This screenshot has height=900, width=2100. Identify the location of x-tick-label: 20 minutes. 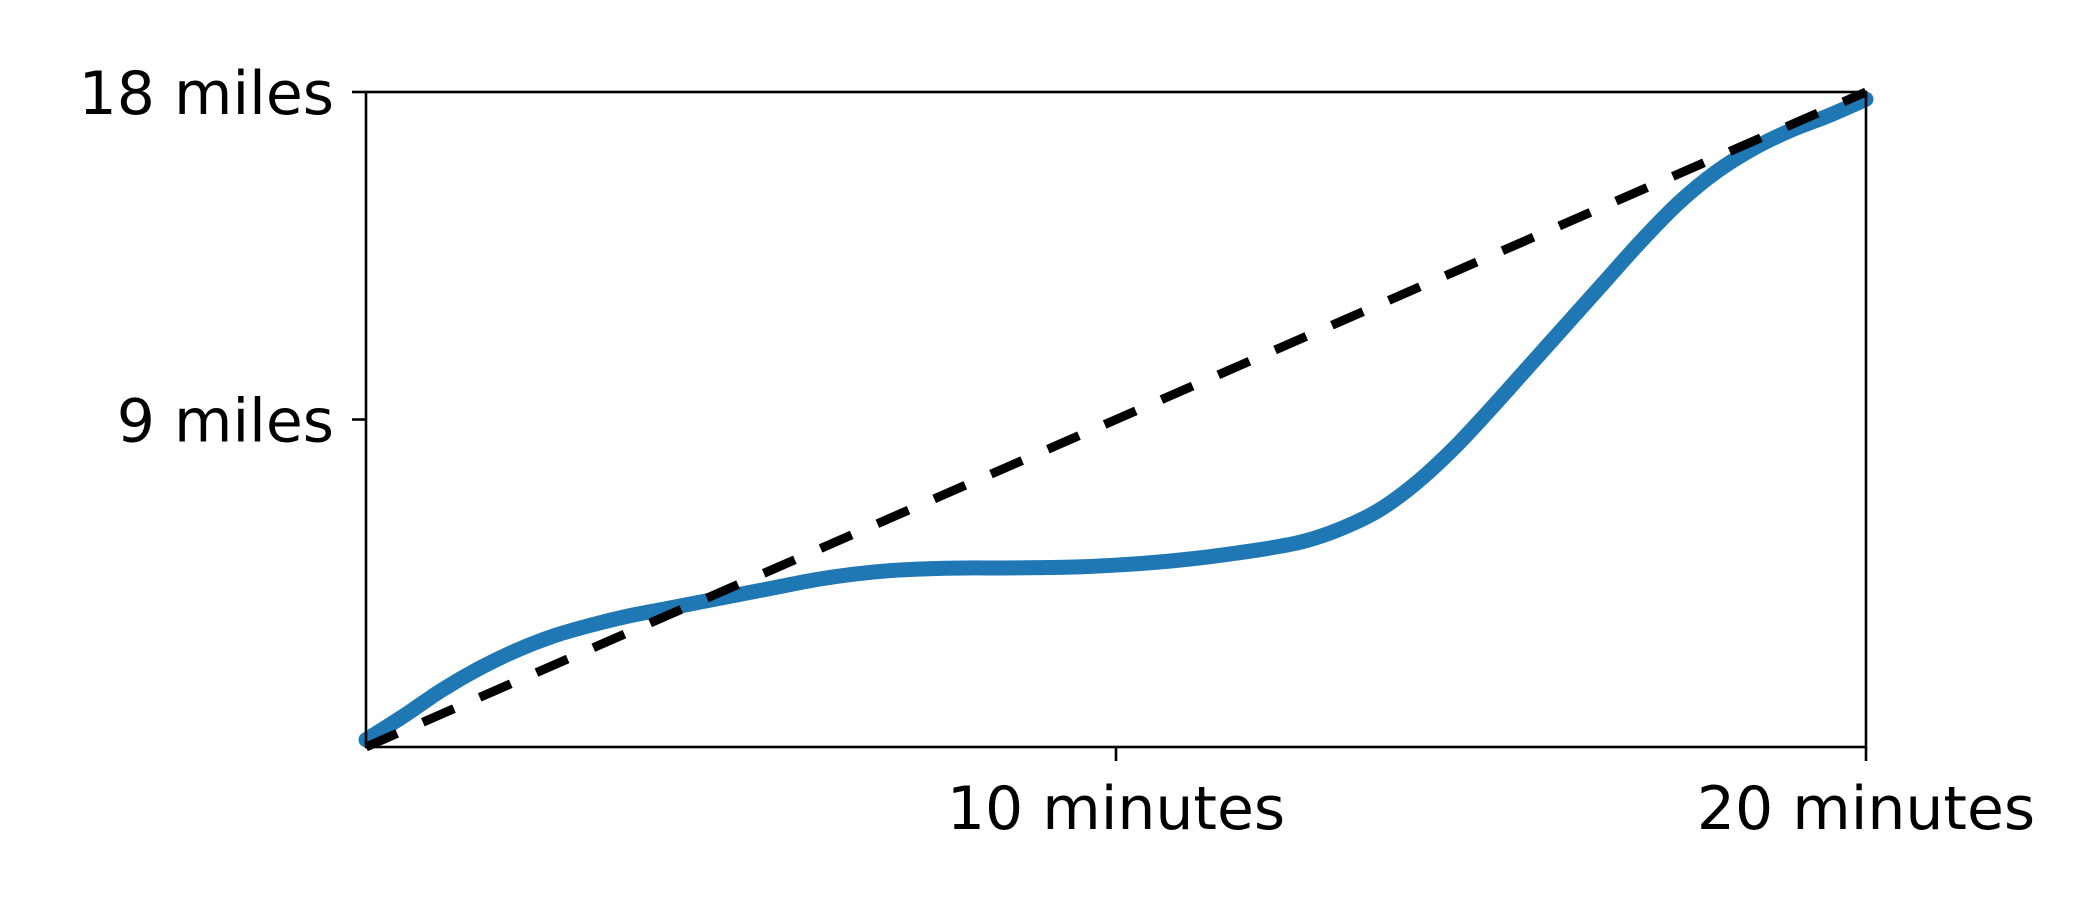
(1866, 809).